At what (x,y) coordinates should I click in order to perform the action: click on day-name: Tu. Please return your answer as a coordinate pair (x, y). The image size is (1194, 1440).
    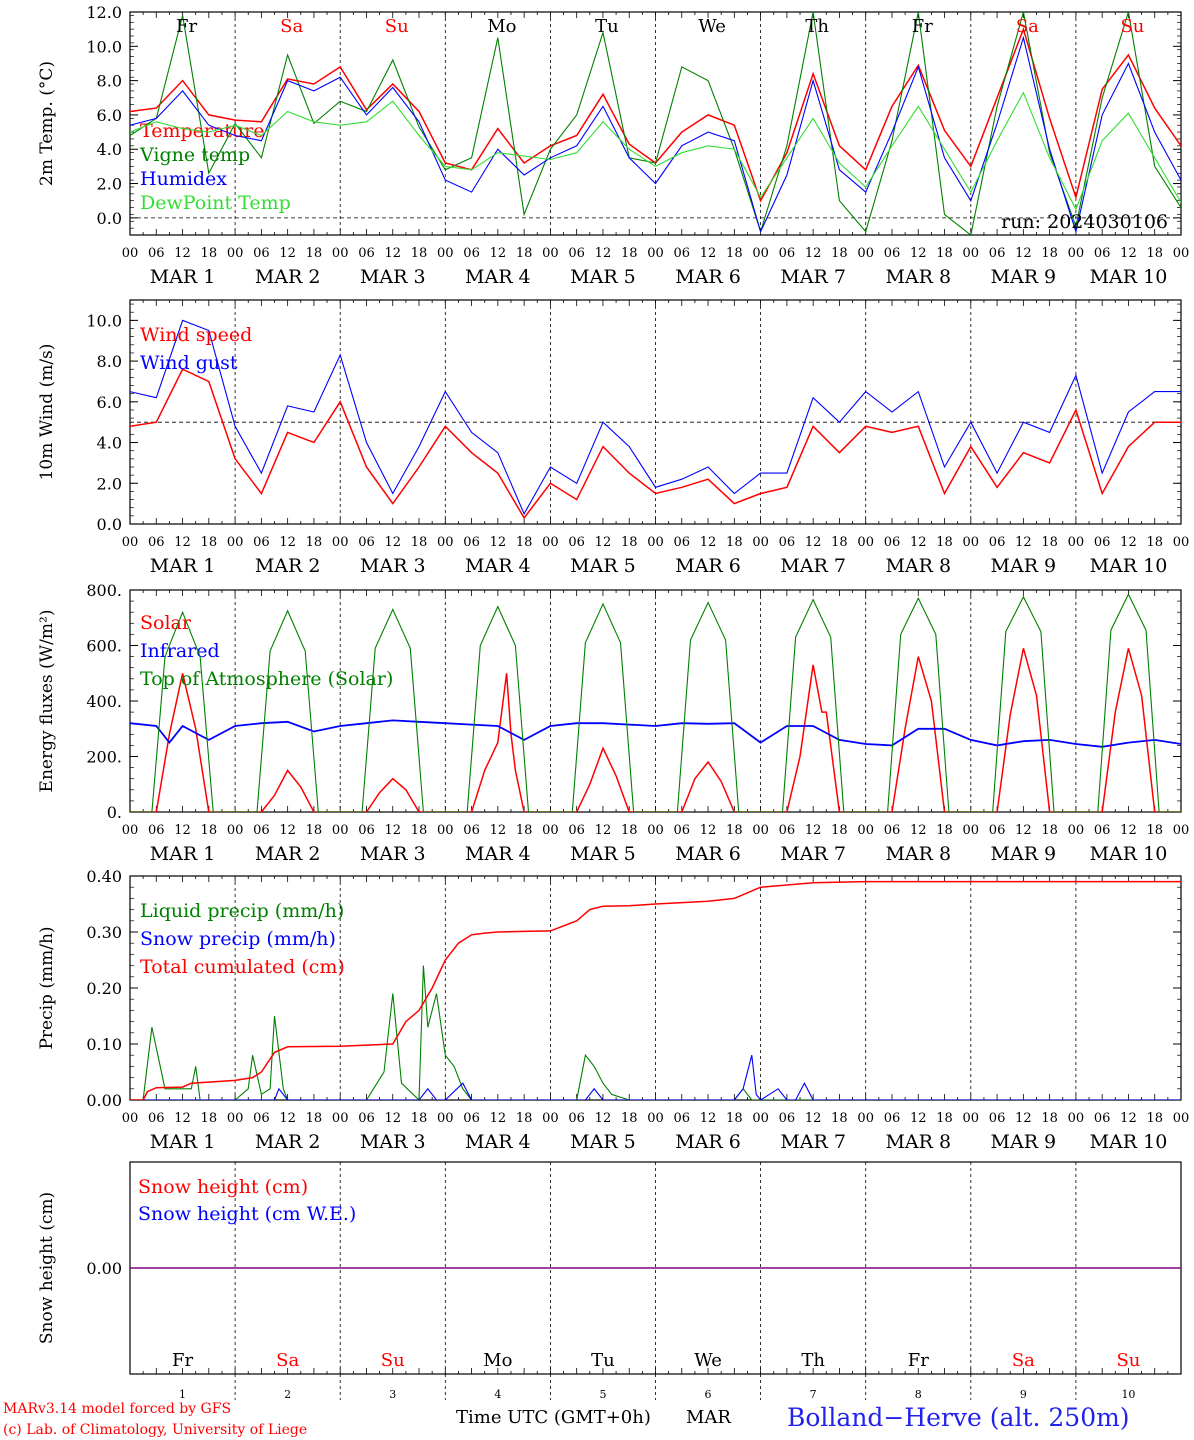
    Looking at the image, I should click on (607, 26).